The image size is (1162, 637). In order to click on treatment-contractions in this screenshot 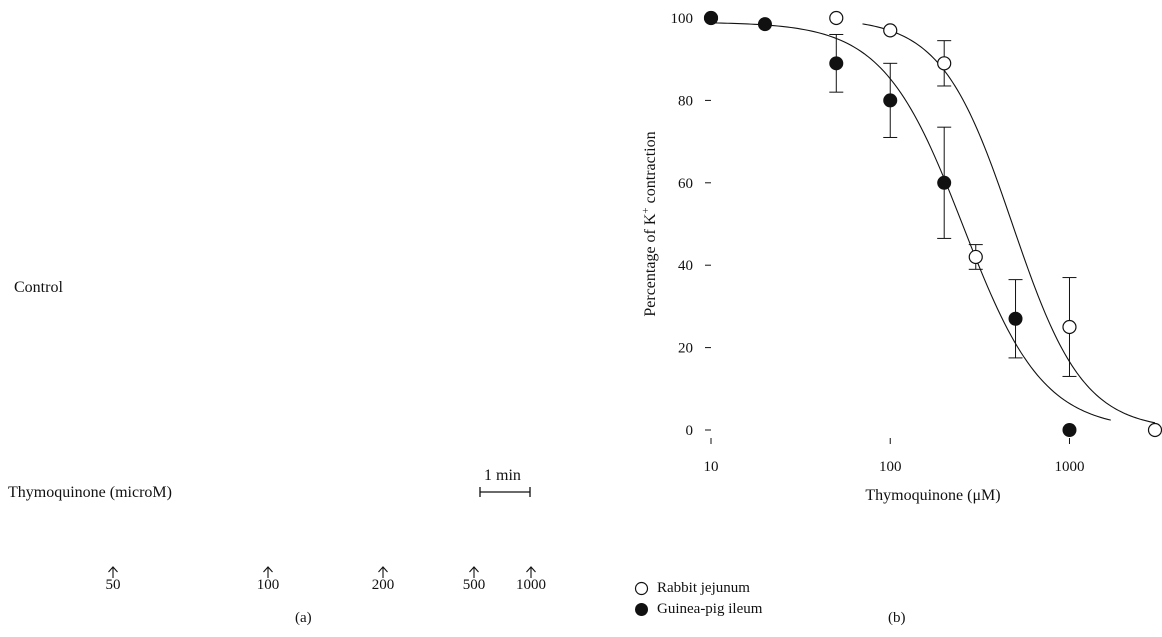, I will do `click(304, 541)`.